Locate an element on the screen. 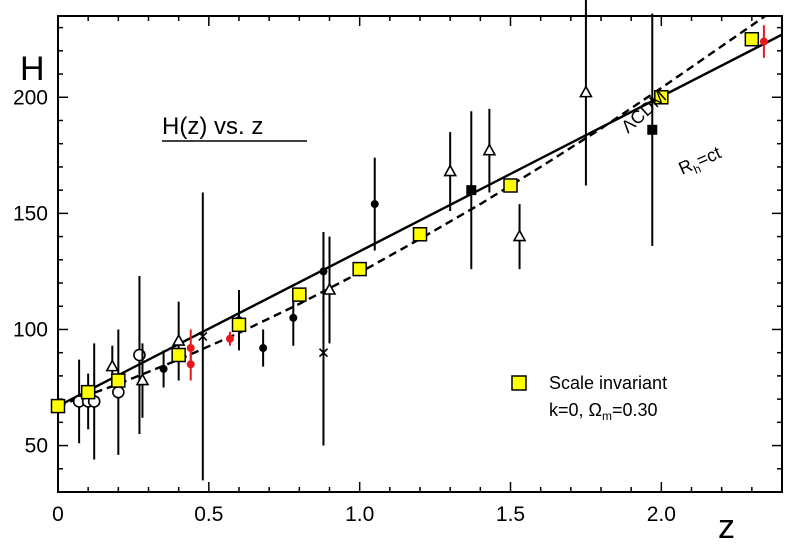 The image size is (789, 546). rh-ct-label: Rh=ct is located at coordinates (700, 162).